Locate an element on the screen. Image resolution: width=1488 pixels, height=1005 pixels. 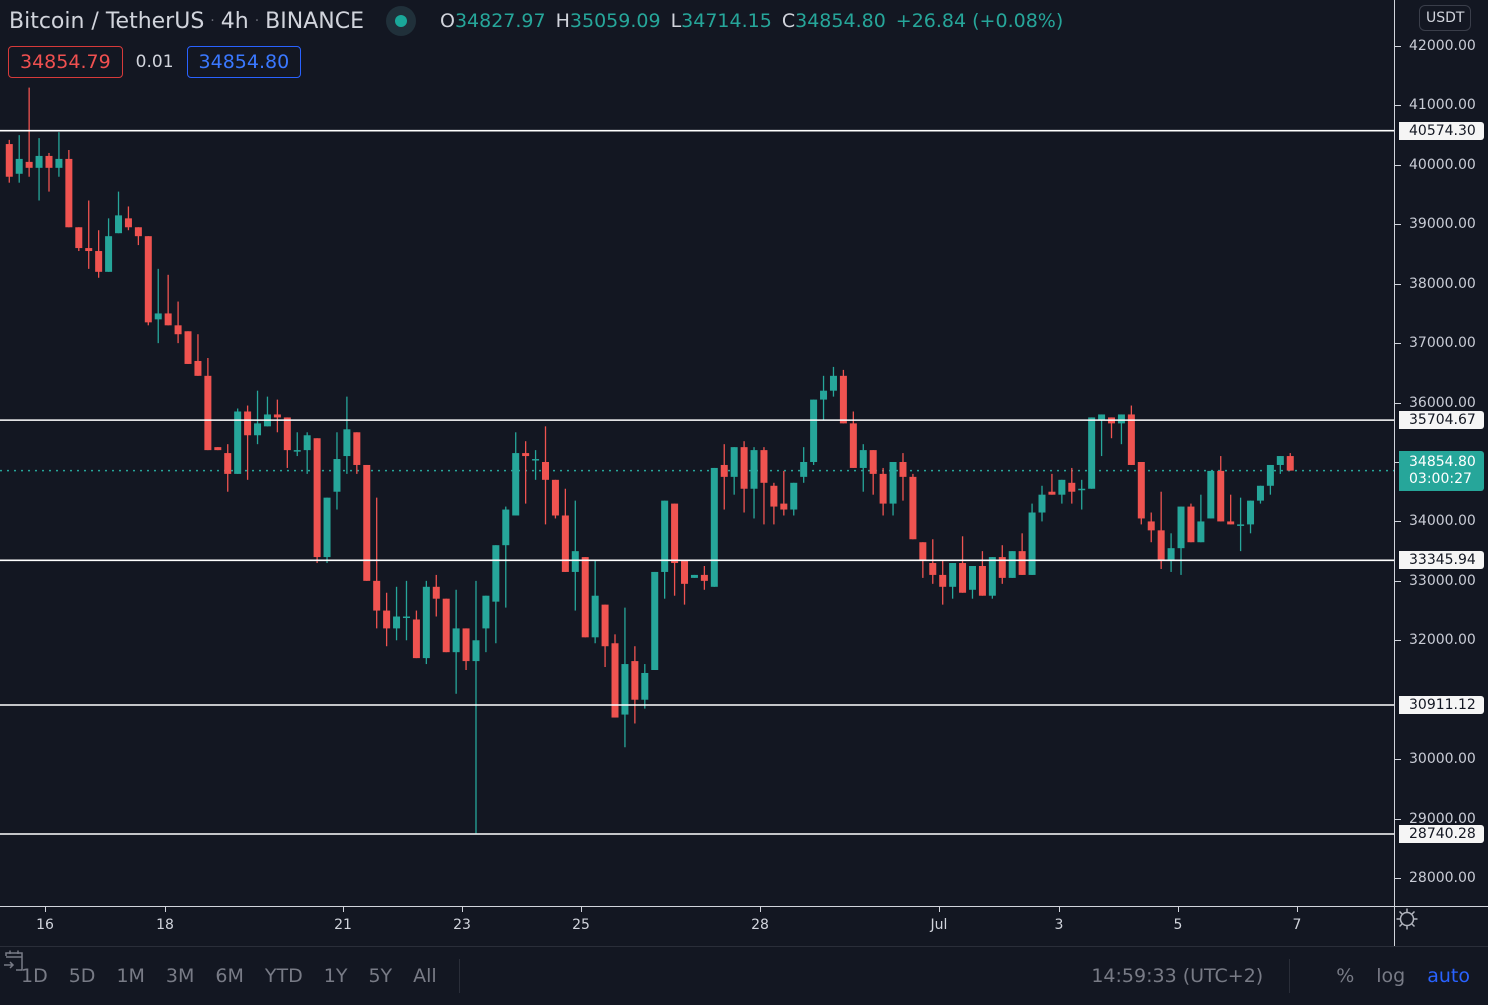
currency-selector: USDT is located at coordinates (1445, 18).